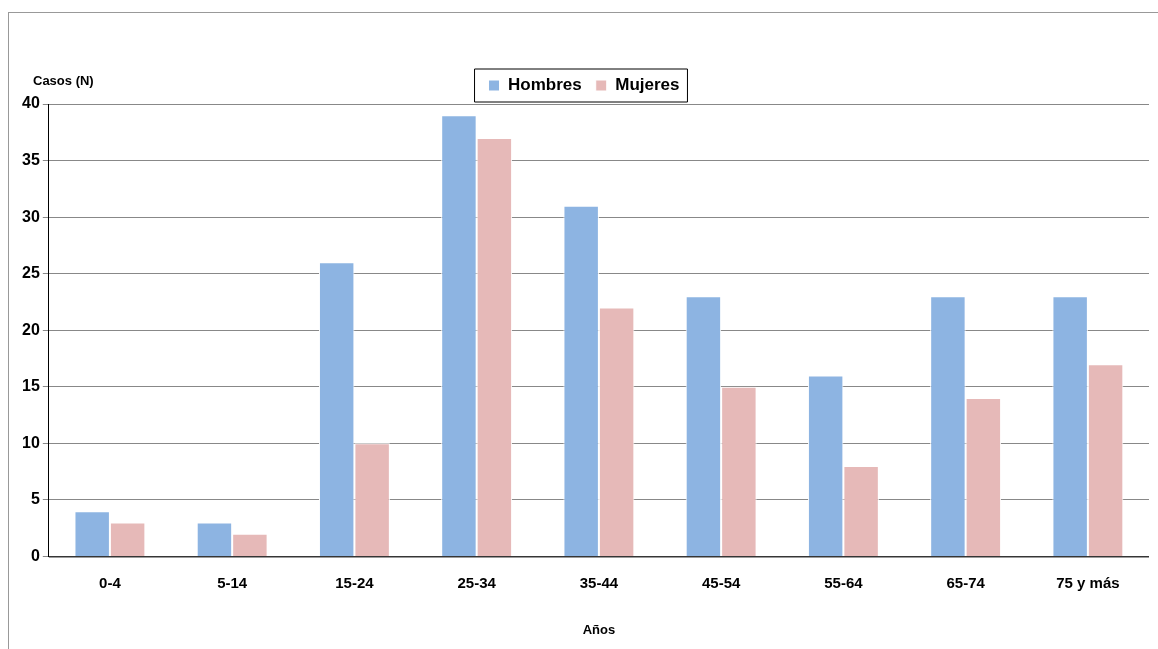 The height and width of the screenshot is (649, 1158). Describe the element at coordinates (31, 159) in the screenshot. I see `y-tick-label: 35` at that location.